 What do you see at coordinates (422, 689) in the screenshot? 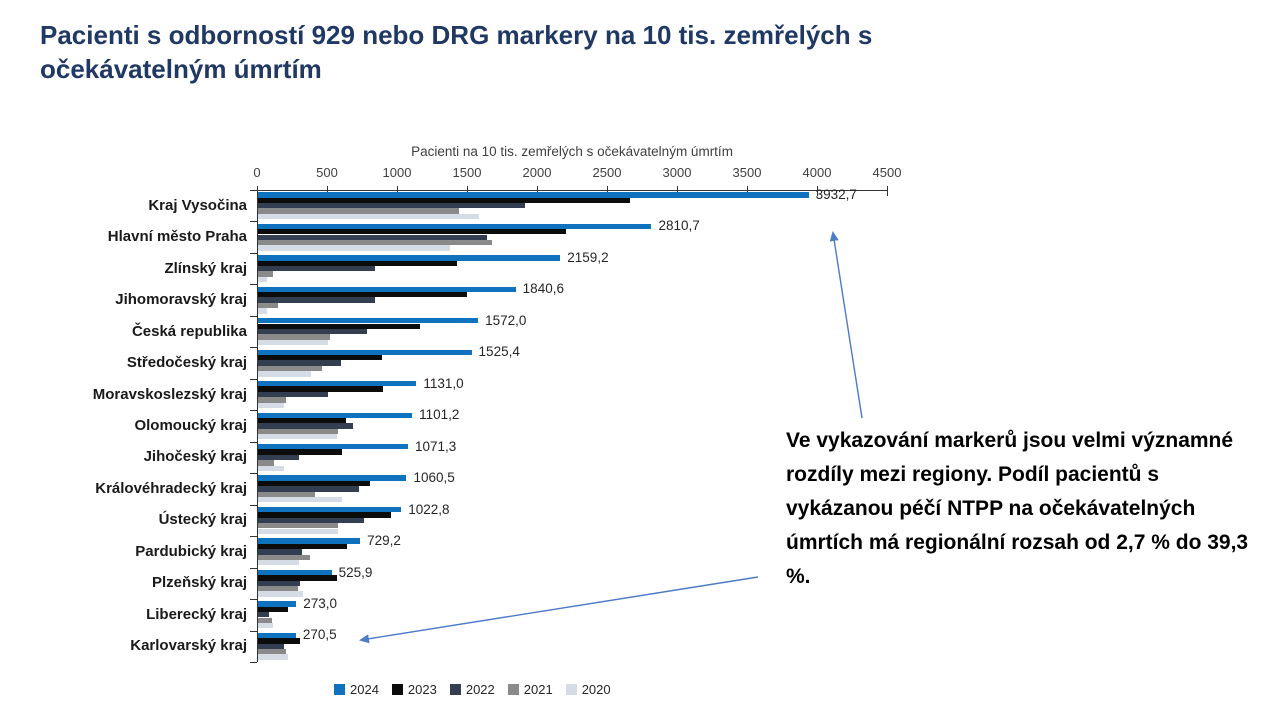
I see `legend-label: 2023` at bounding box center [422, 689].